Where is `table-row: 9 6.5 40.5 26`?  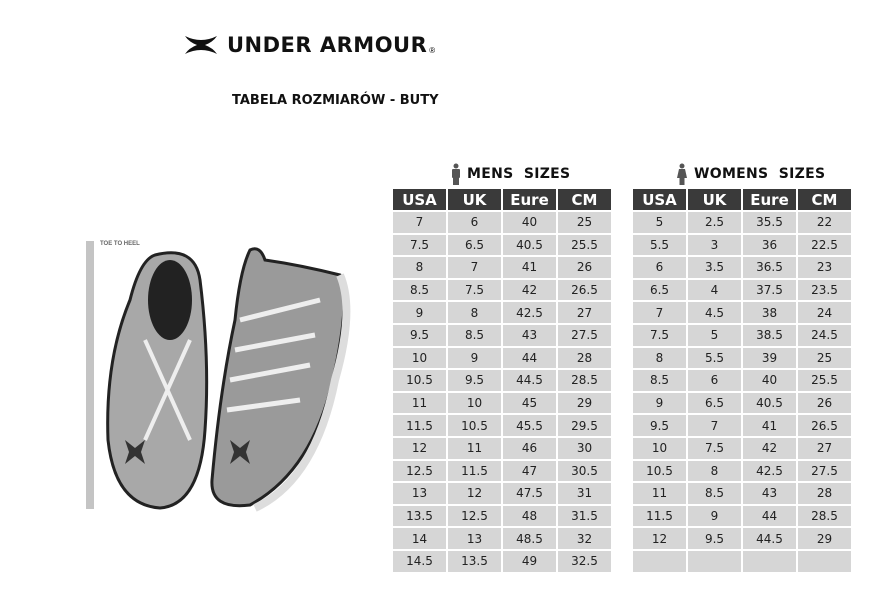
table-row: 9 6.5 40.5 26 is located at coordinates (742, 403).